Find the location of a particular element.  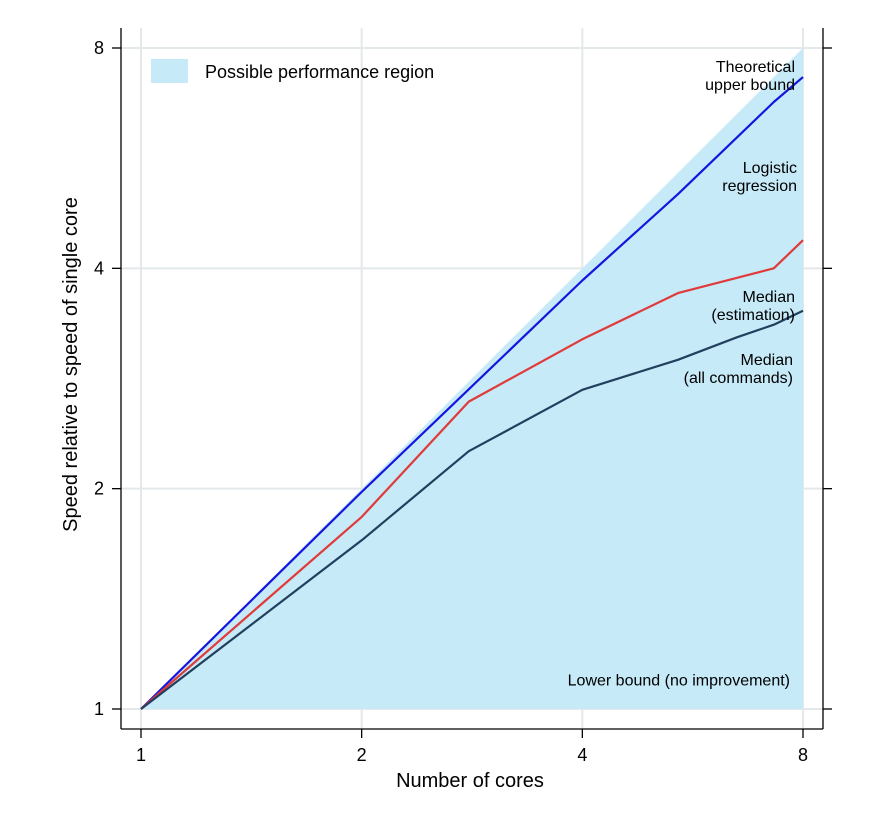

annotation-median_est: (estimation) is located at coordinates (753, 315).